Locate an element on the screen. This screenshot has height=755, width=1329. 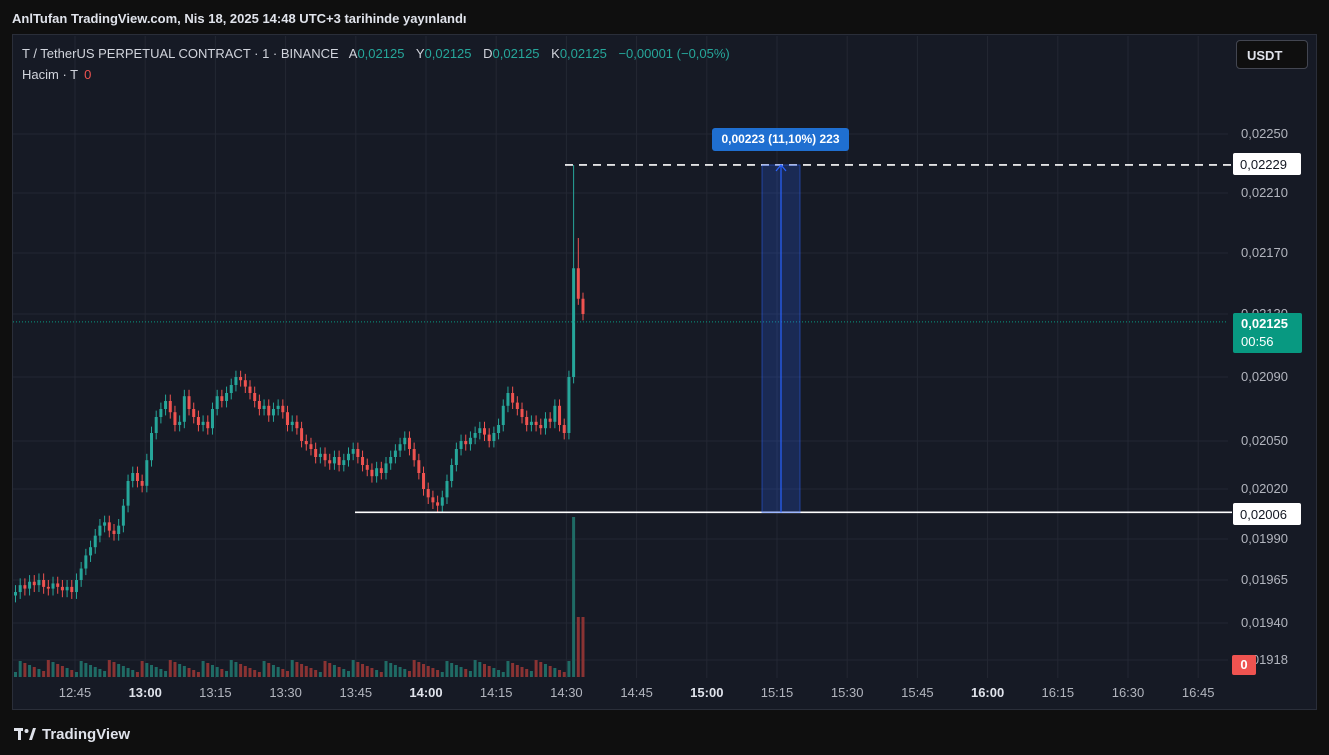
price-axis-label: 0,02020 is located at coordinates (1264, 488).